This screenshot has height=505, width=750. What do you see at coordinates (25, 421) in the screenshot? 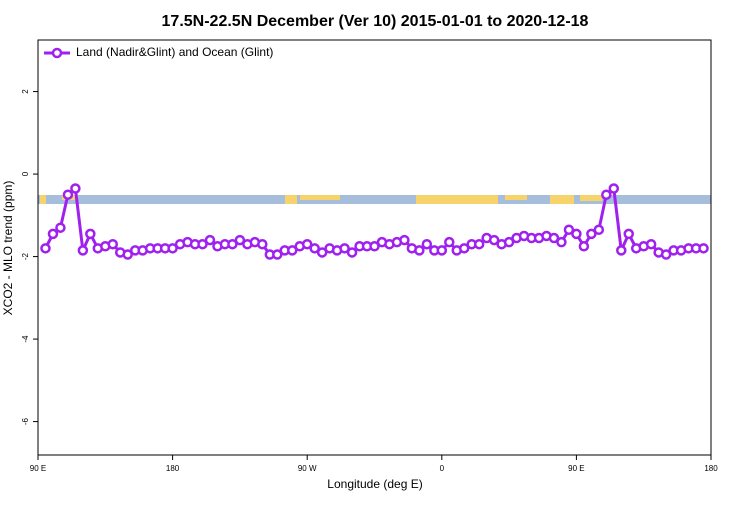
I see `y-tick-label: -6` at bounding box center [25, 421].